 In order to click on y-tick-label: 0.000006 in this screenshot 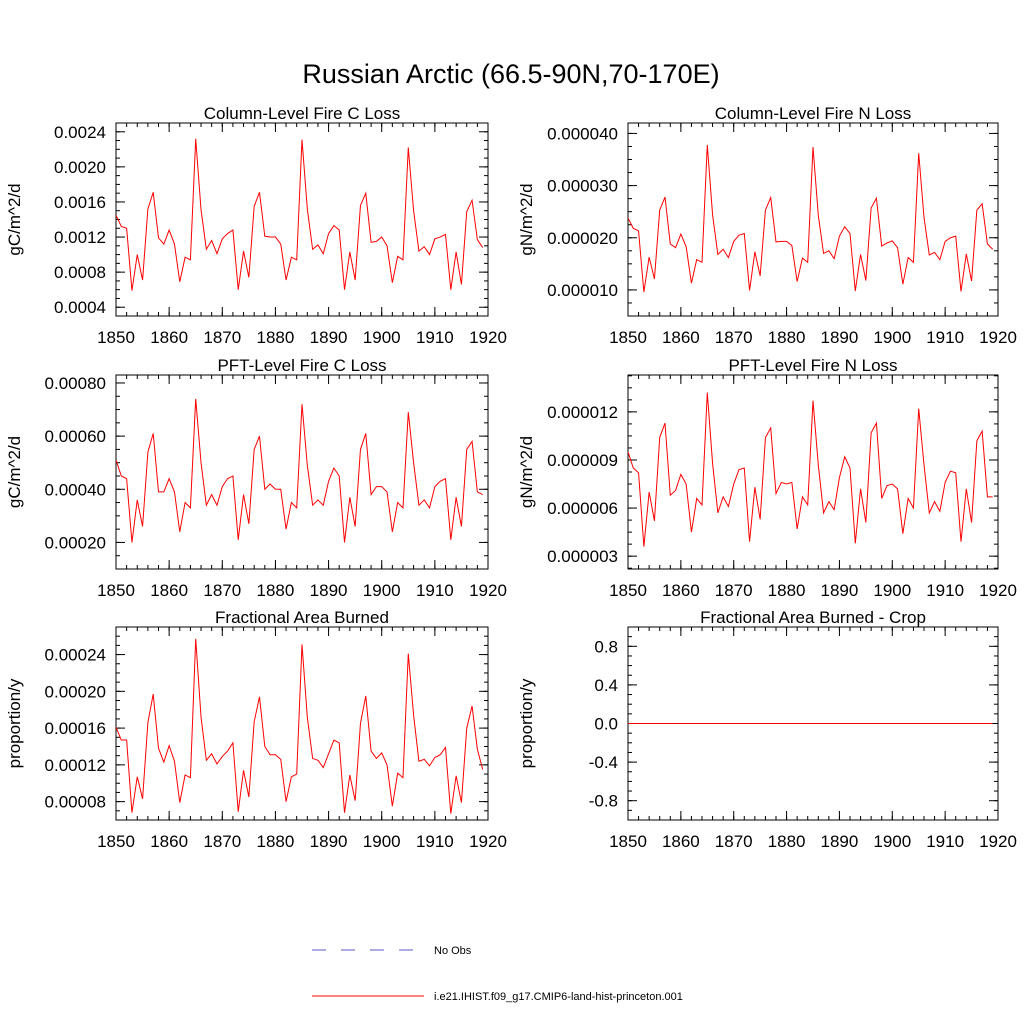, I will do `click(582, 508)`.